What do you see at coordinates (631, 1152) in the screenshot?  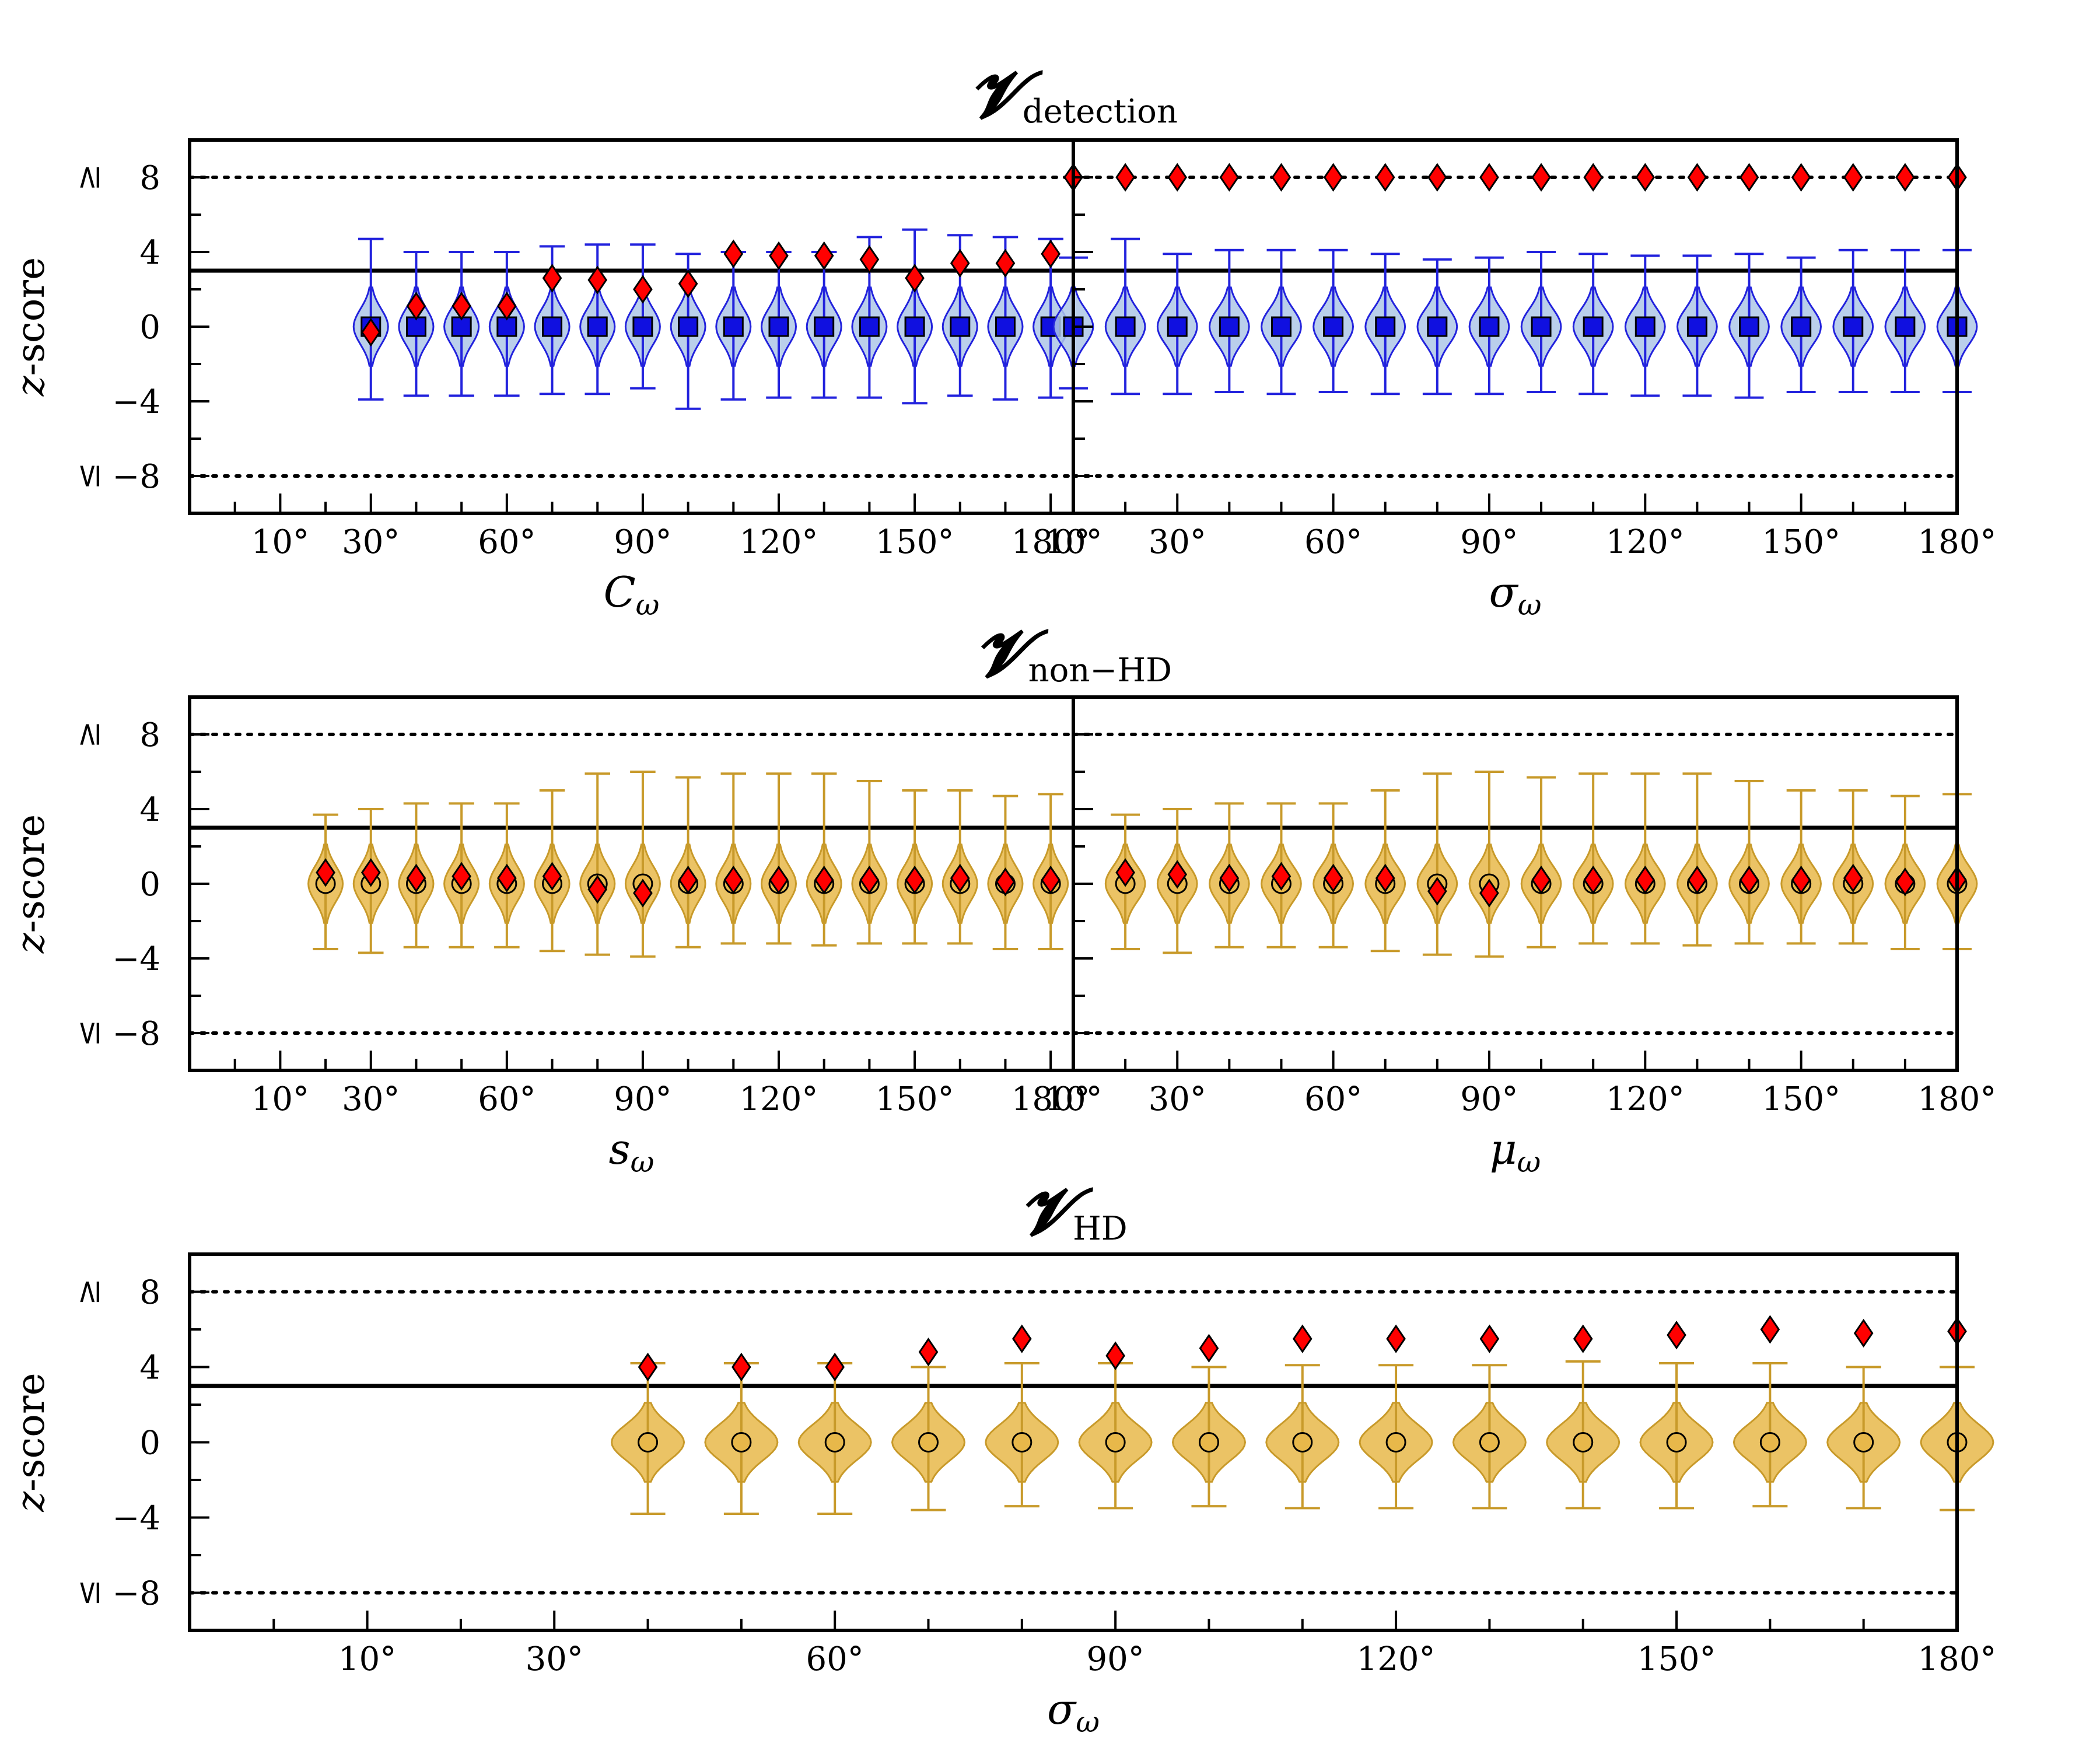 I see `x-axis-label: sω` at bounding box center [631, 1152].